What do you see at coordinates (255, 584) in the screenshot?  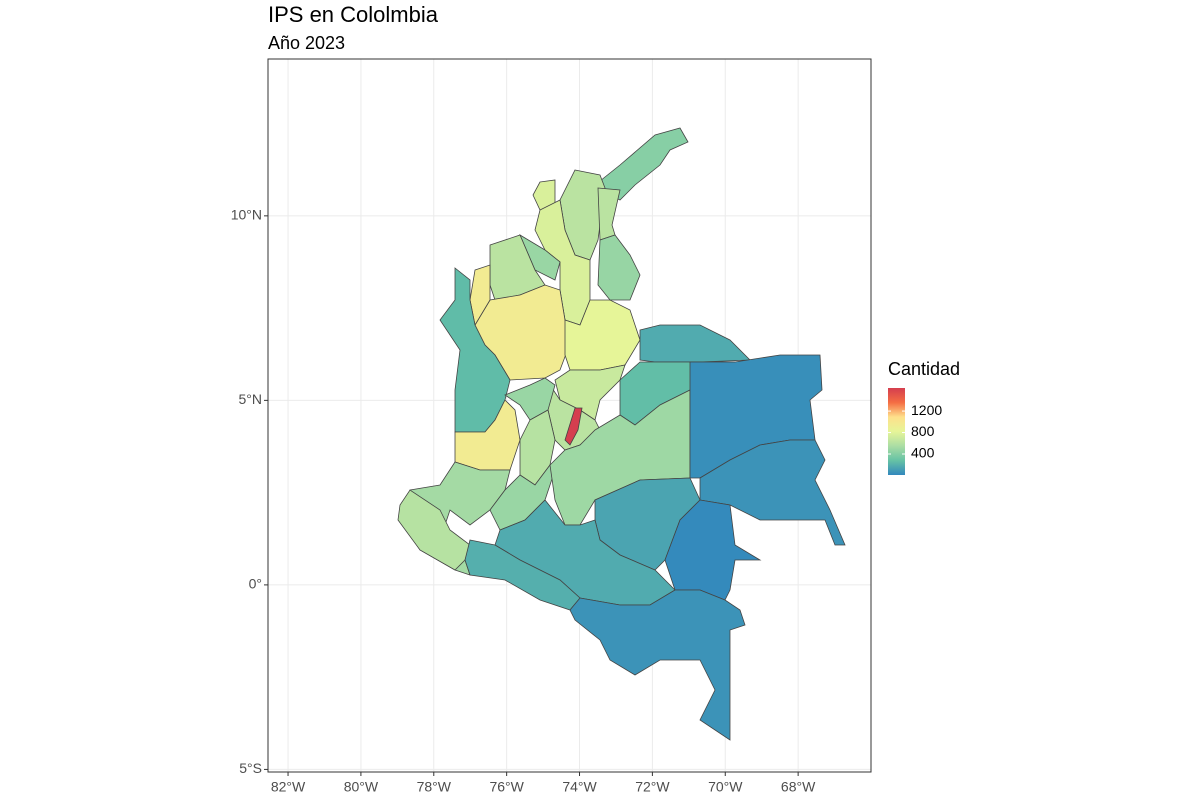 I see `y-tick-label: 0°` at bounding box center [255, 584].